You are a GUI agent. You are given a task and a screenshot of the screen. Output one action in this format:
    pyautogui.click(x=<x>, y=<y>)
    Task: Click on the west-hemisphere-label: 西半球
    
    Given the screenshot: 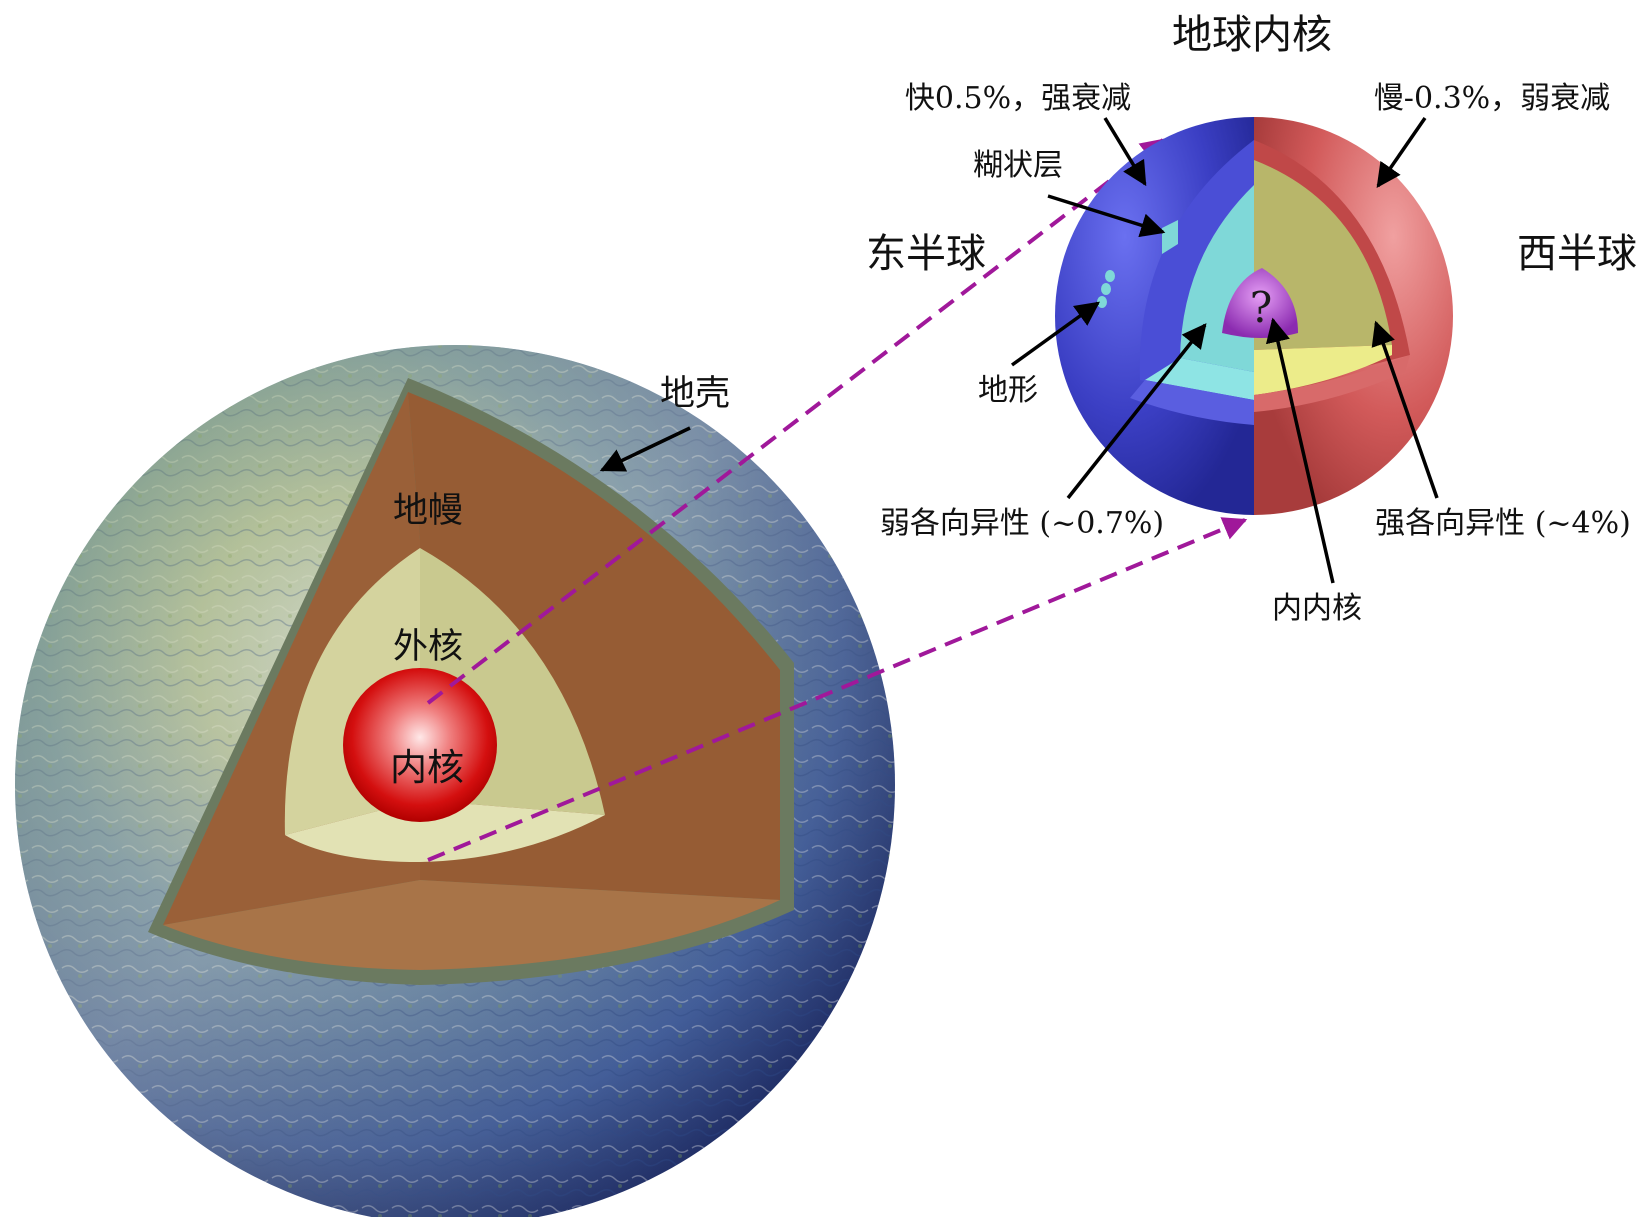 What is the action you would take?
    pyautogui.click(x=1577, y=254)
    